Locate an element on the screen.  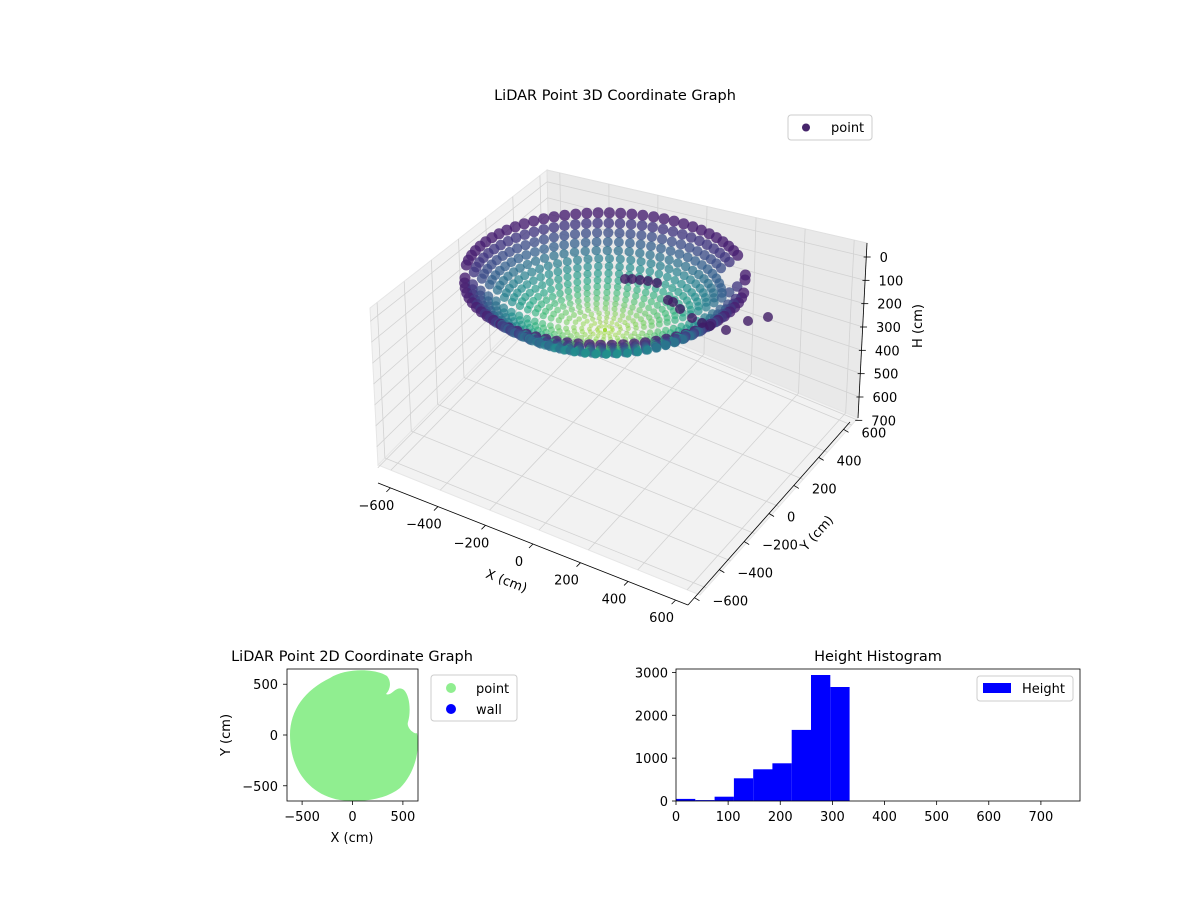
plot-3d-title: LiDAR Point 3D Coordinate Graph is located at coordinates (615, 96).